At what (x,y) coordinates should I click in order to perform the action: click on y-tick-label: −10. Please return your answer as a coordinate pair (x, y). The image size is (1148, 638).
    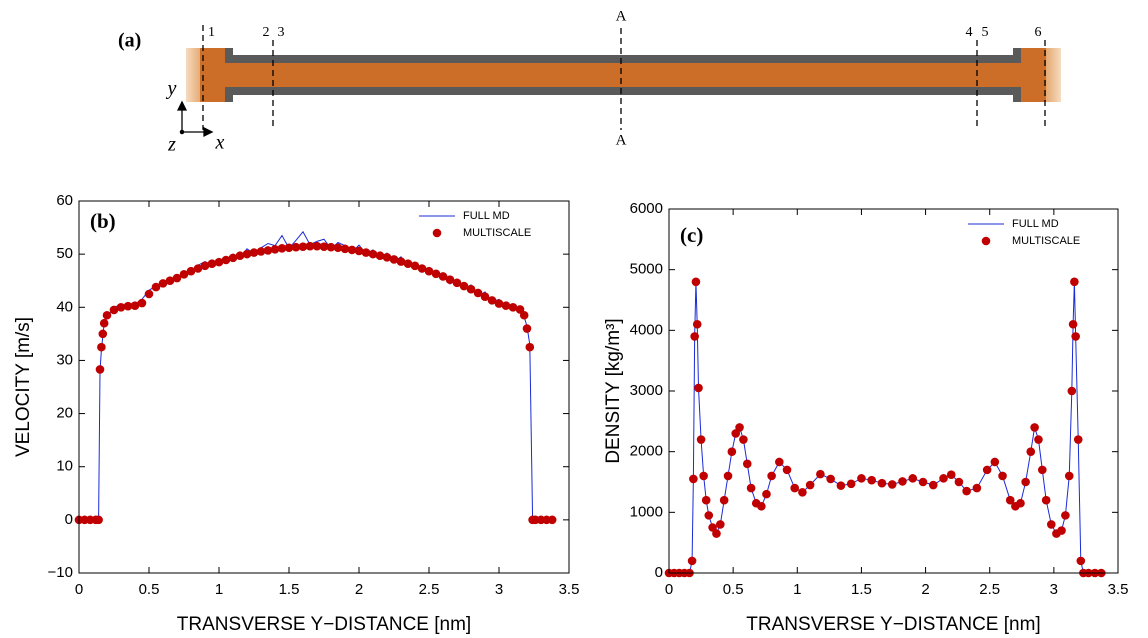
    Looking at the image, I should click on (60, 572).